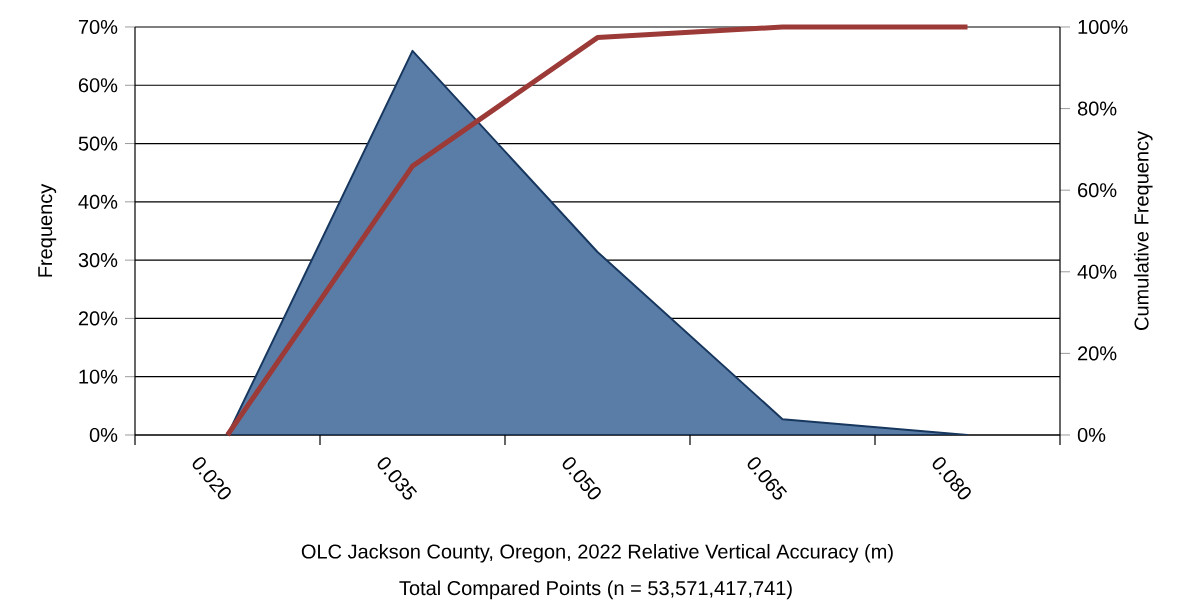  What do you see at coordinates (1091, 435) in the screenshot?
I see `y2-tick-label: 0%` at bounding box center [1091, 435].